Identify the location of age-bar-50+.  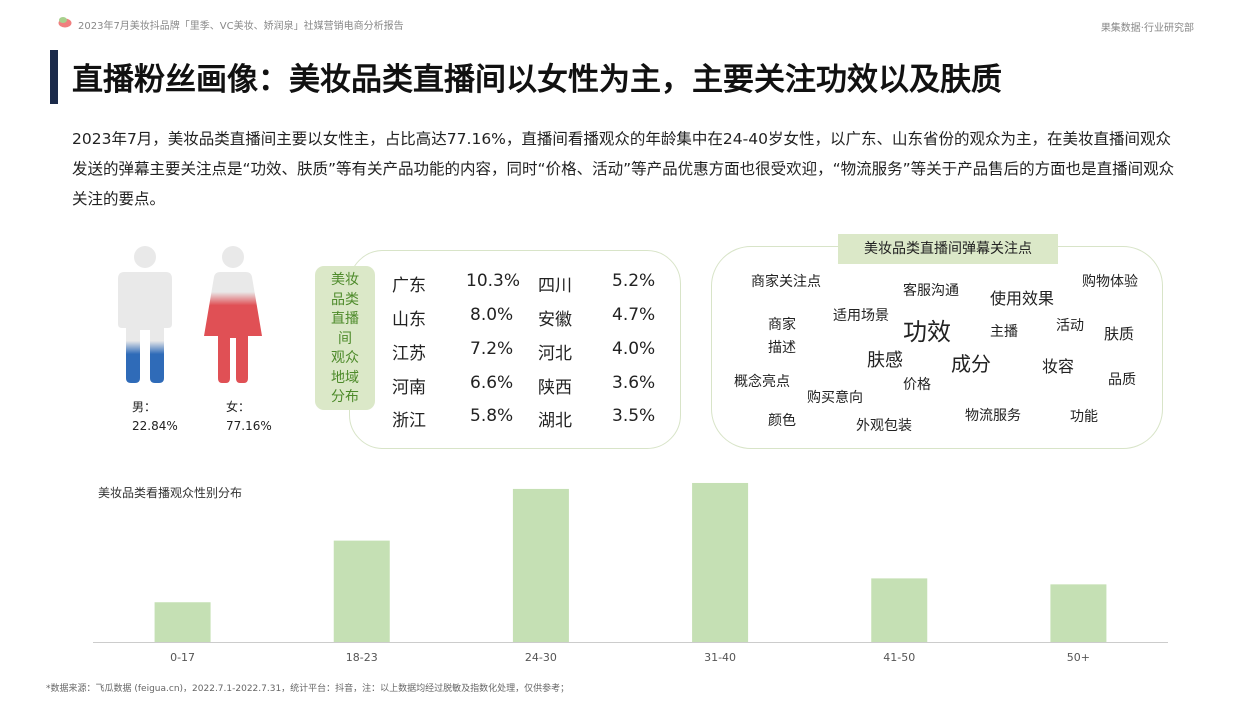
(1078, 613).